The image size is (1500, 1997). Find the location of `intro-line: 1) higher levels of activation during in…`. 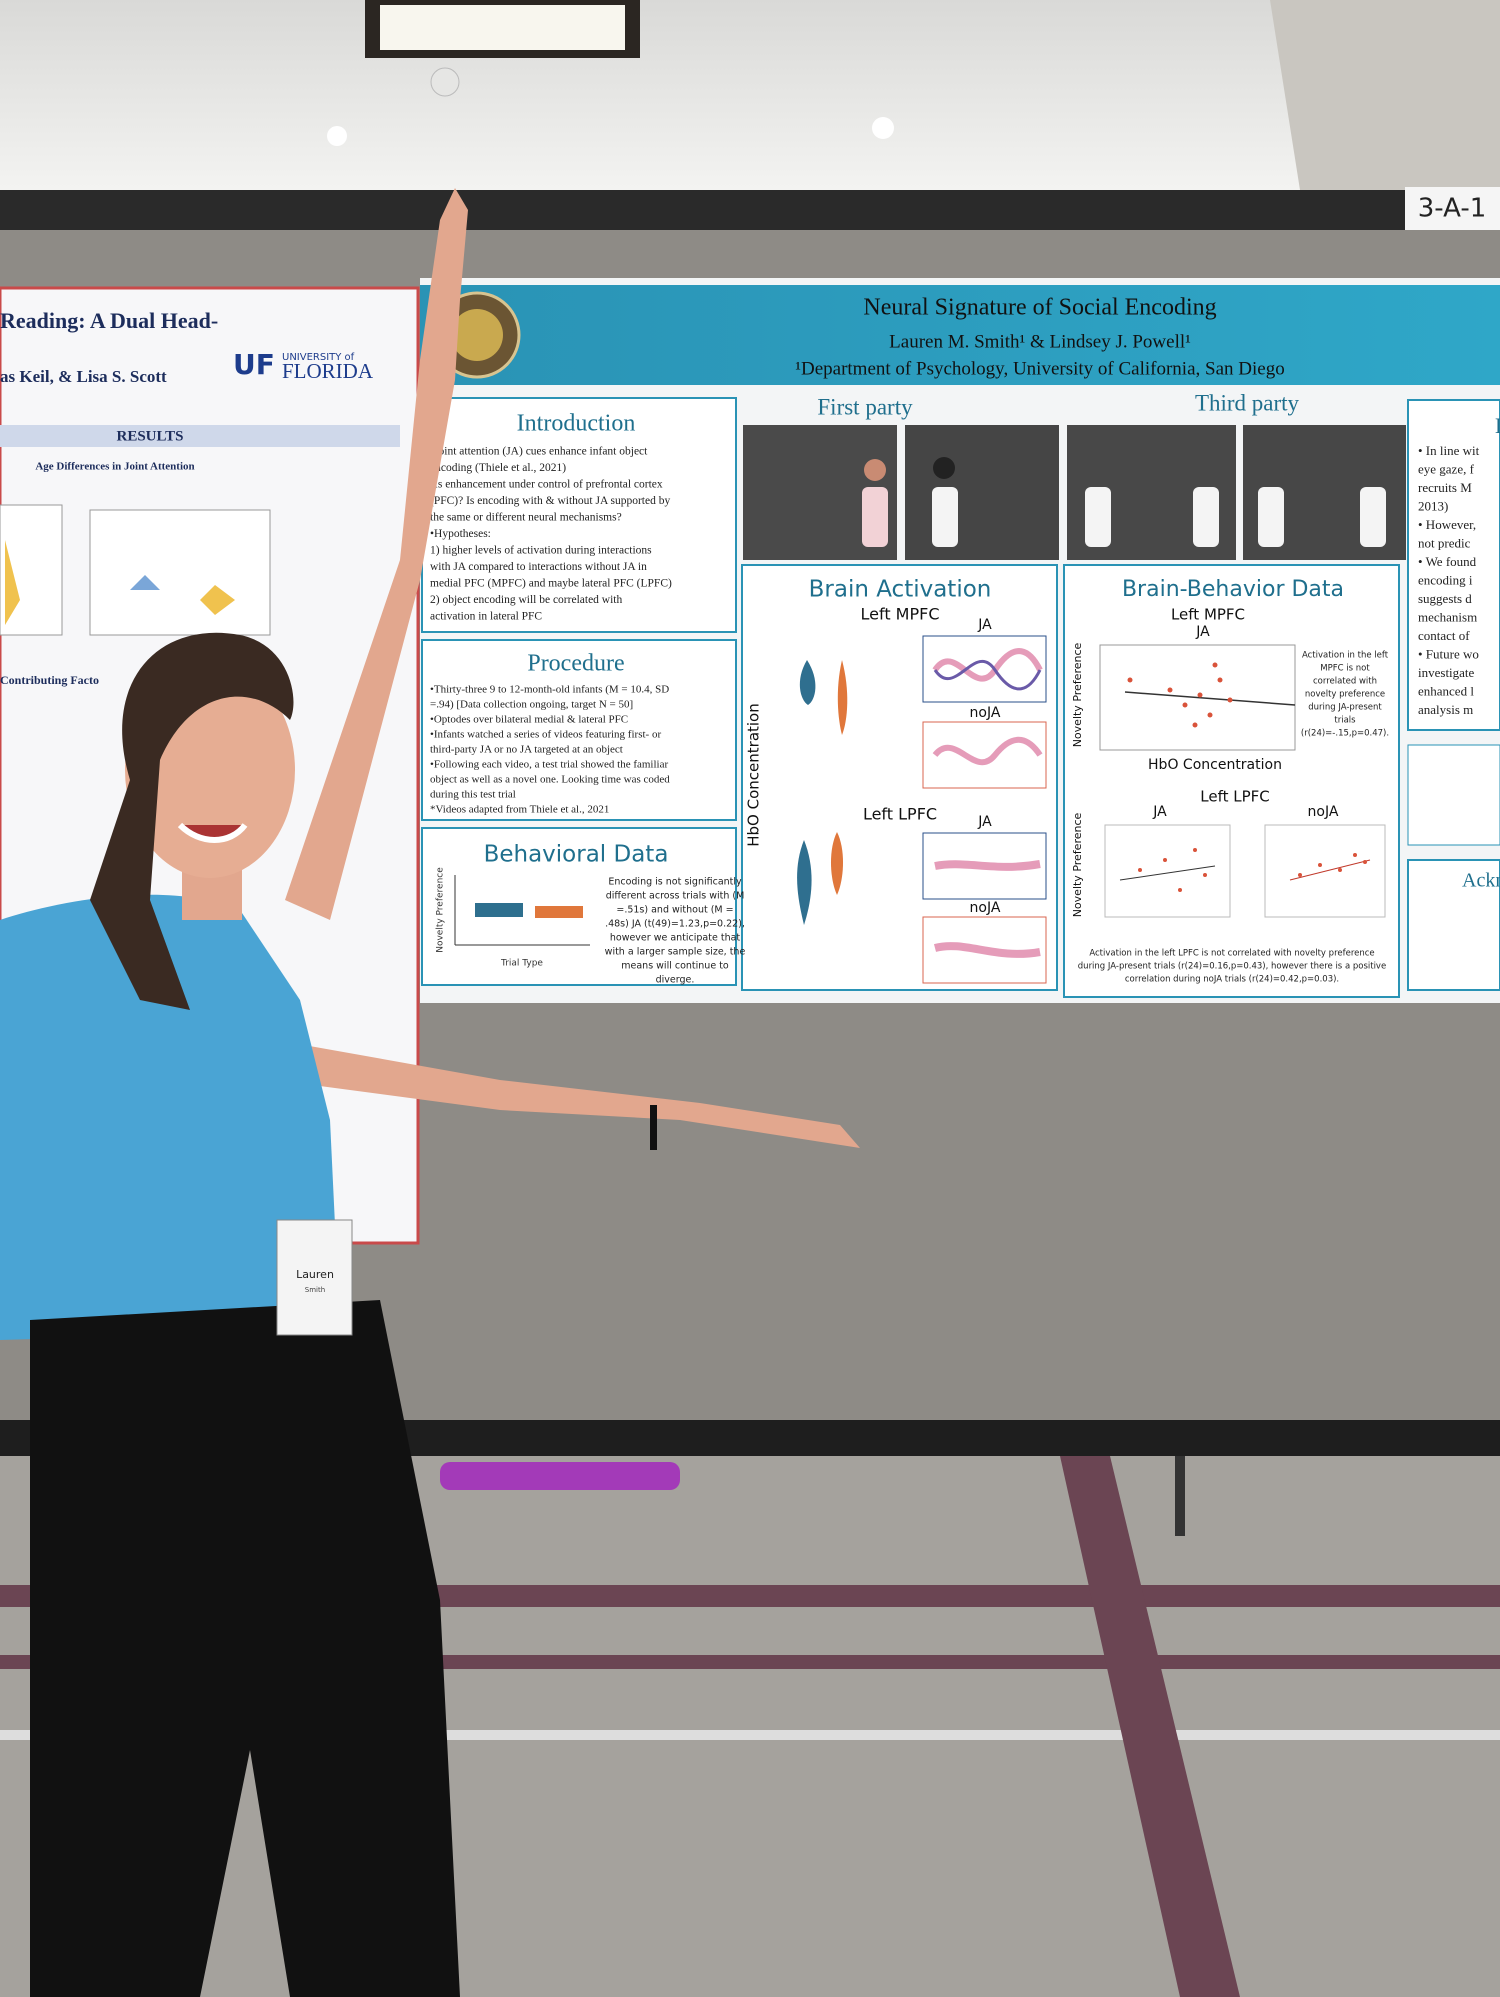

intro-line: 1) higher levels of activation during in… is located at coordinates (541, 551).